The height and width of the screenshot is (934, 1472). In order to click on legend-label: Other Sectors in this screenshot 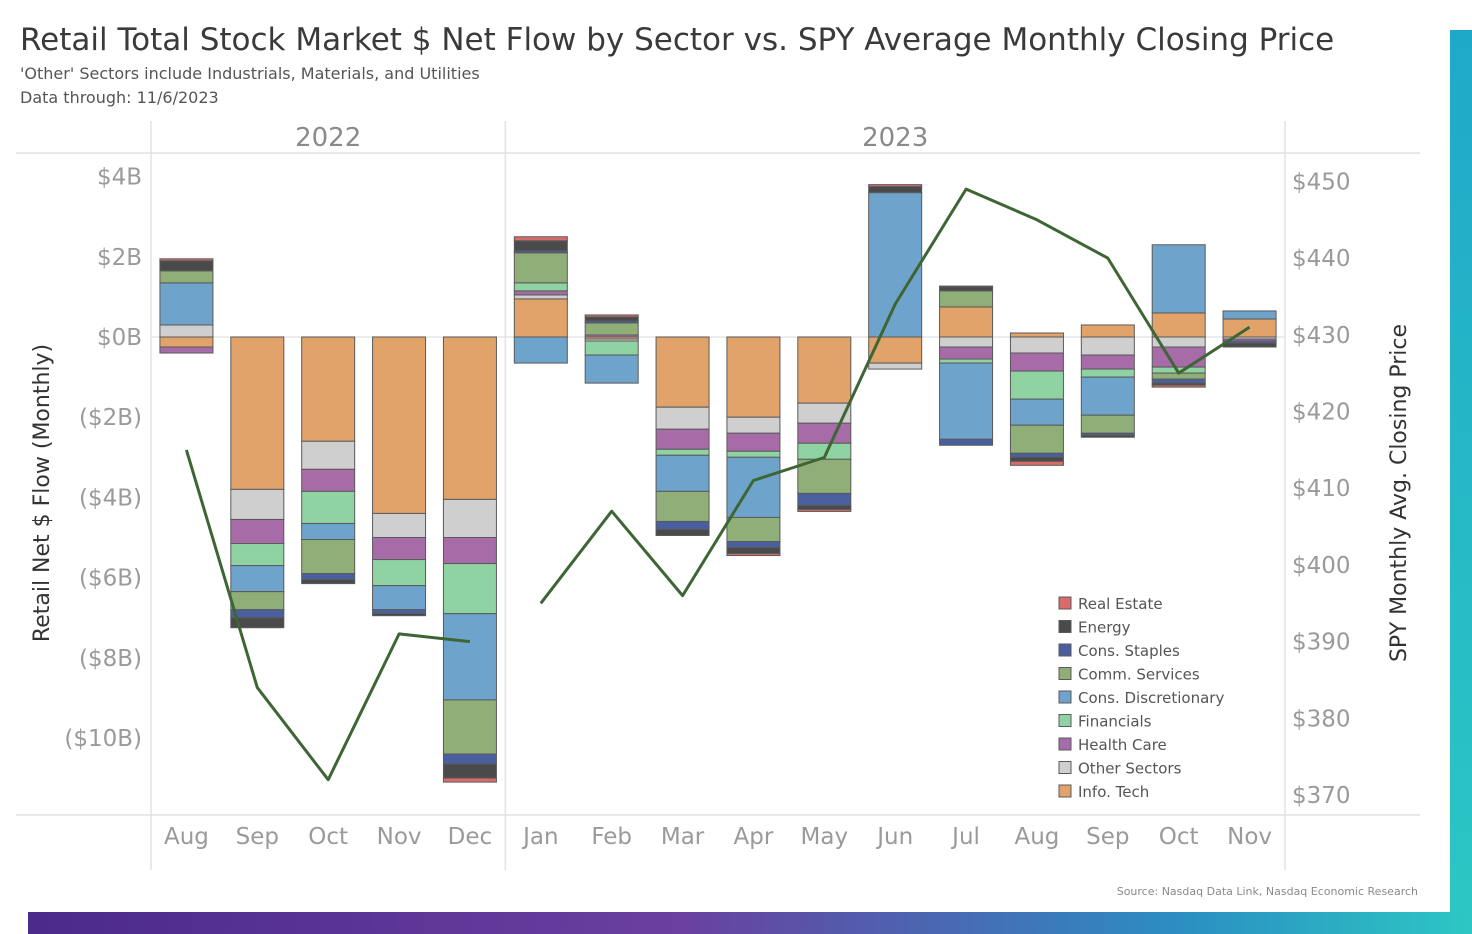, I will do `click(1130, 769)`.